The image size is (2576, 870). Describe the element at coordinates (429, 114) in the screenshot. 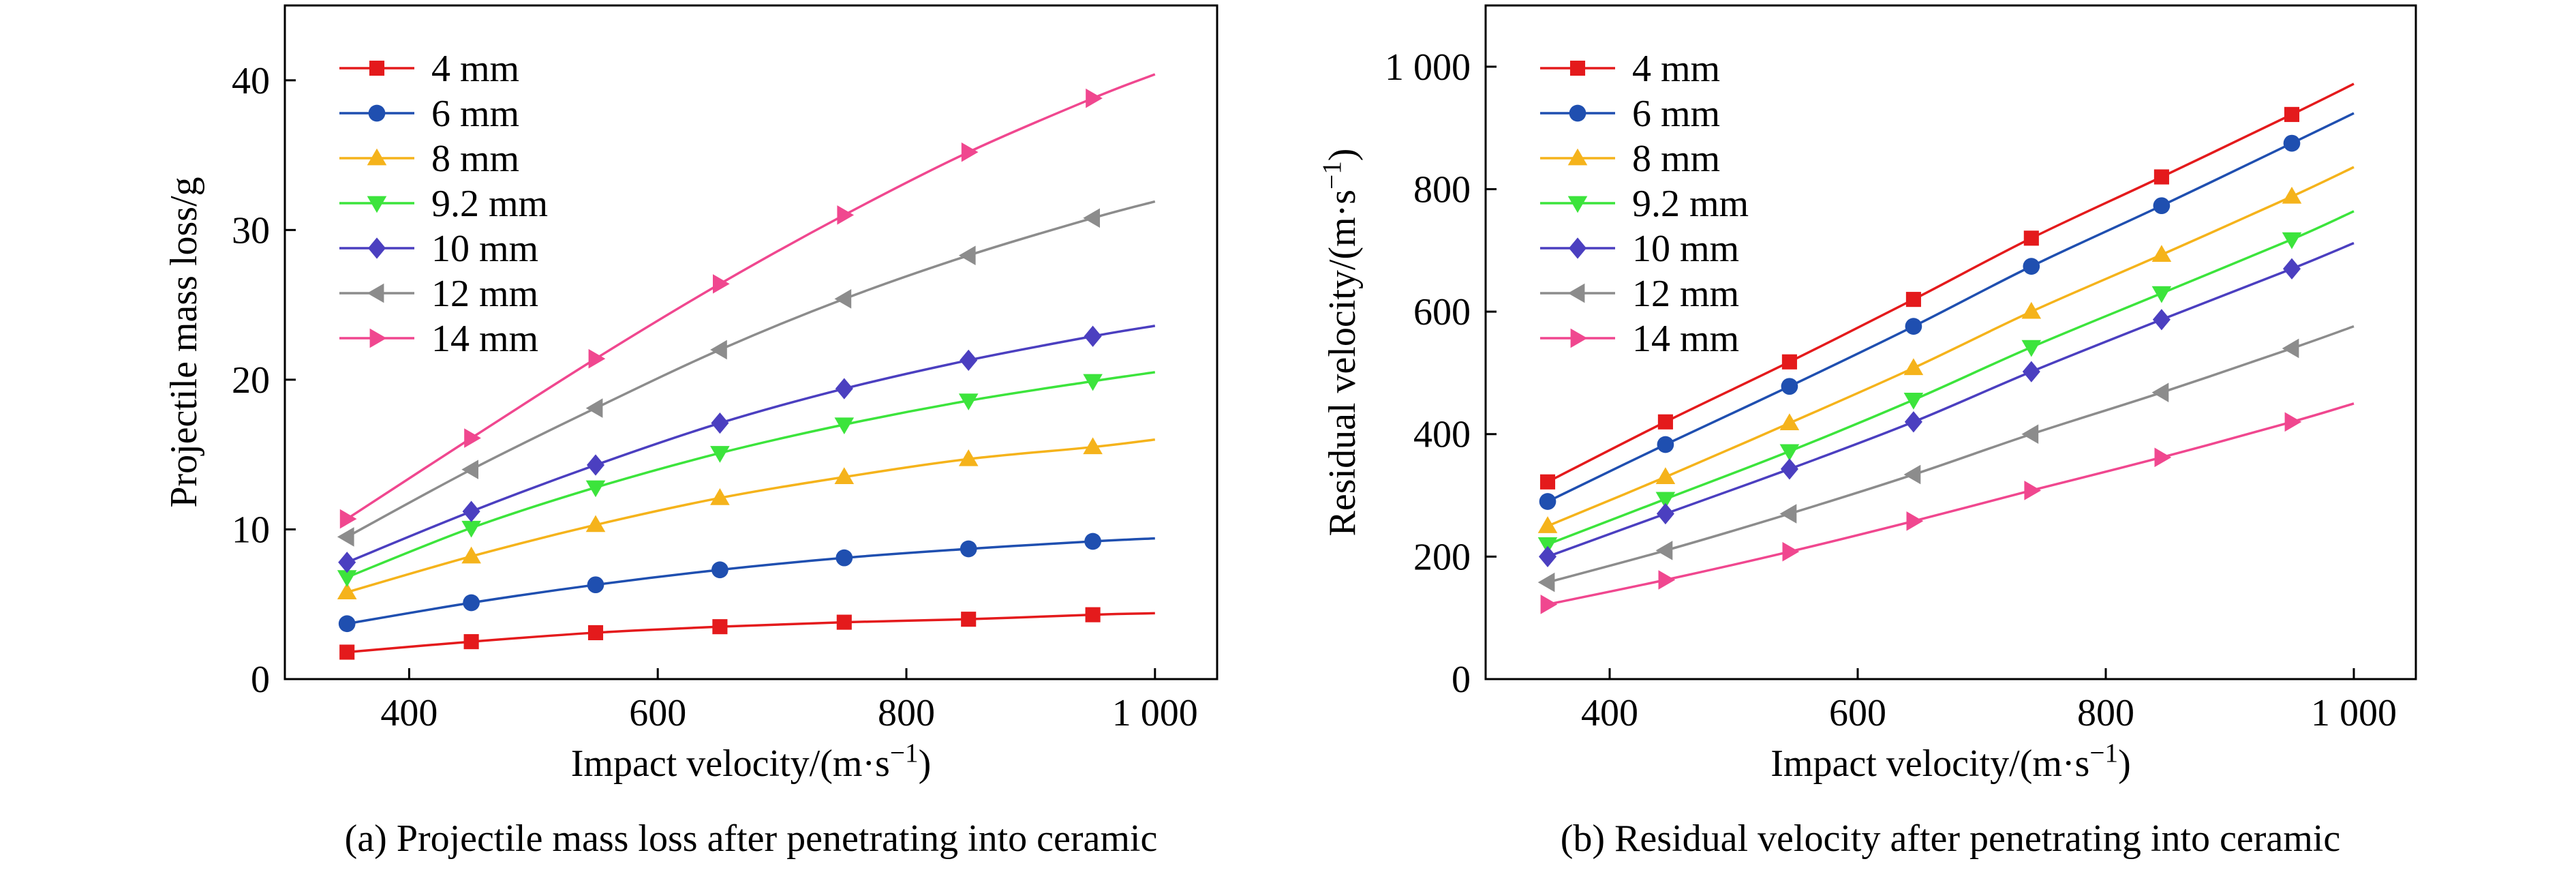

I see `legend-item-6-mm: 6 mm` at that location.